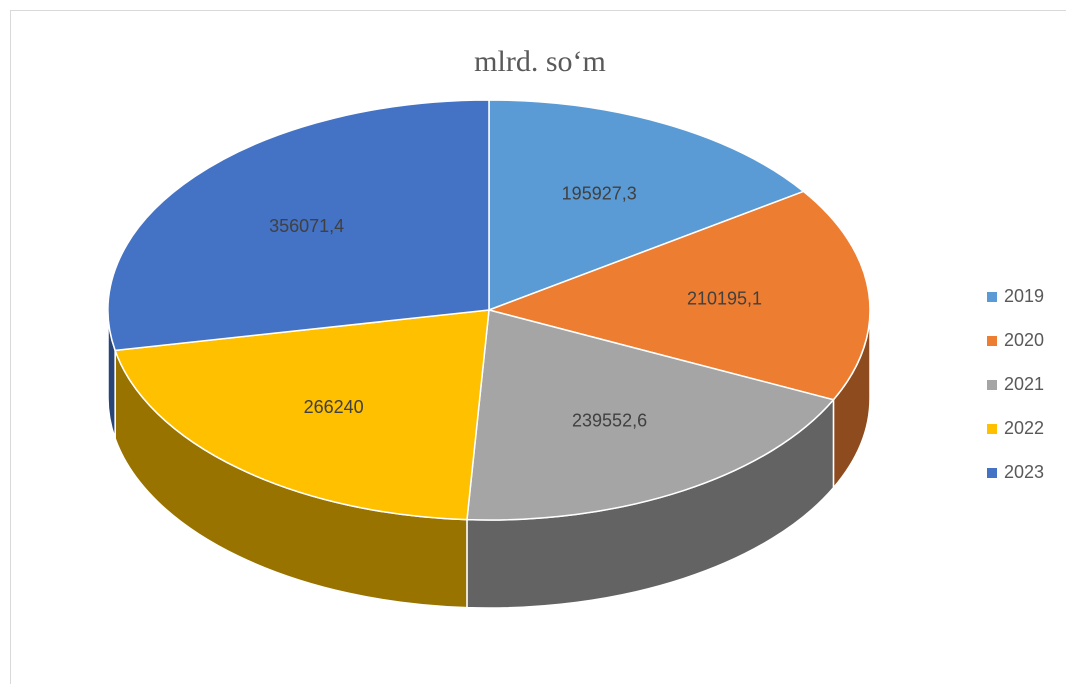 The height and width of the screenshot is (684, 1066). Describe the element at coordinates (306, 226) in the screenshot. I see `data-label: 356071,4` at that location.